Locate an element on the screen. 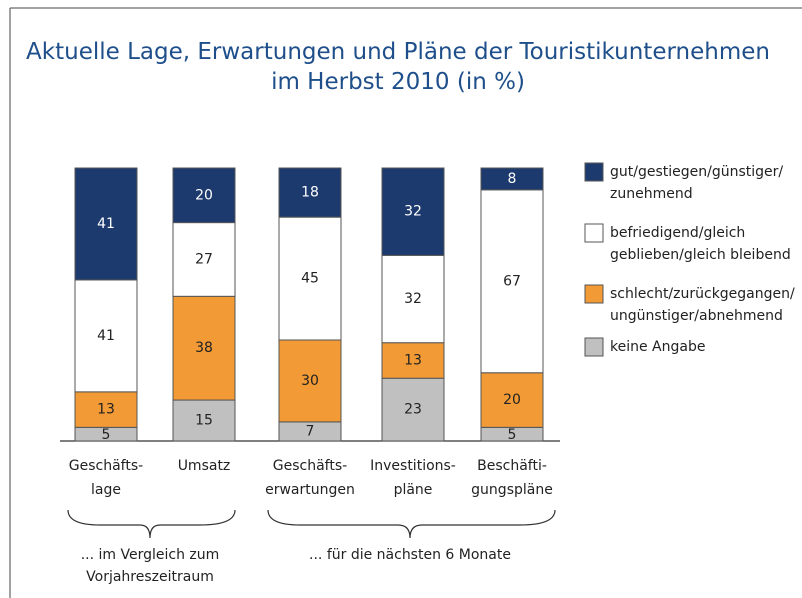 This screenshot has height=598, width=802. value-label: 18 is located at coordinates (310, 193).